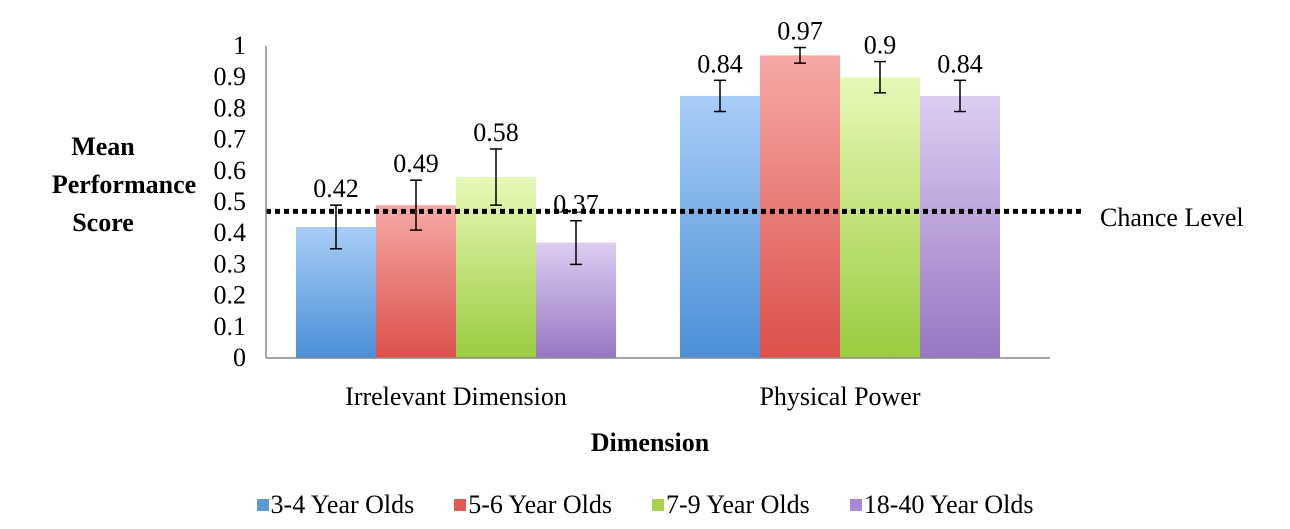  I want to click on x-category-label: Irrelevant Dimension, so click(456, 396).